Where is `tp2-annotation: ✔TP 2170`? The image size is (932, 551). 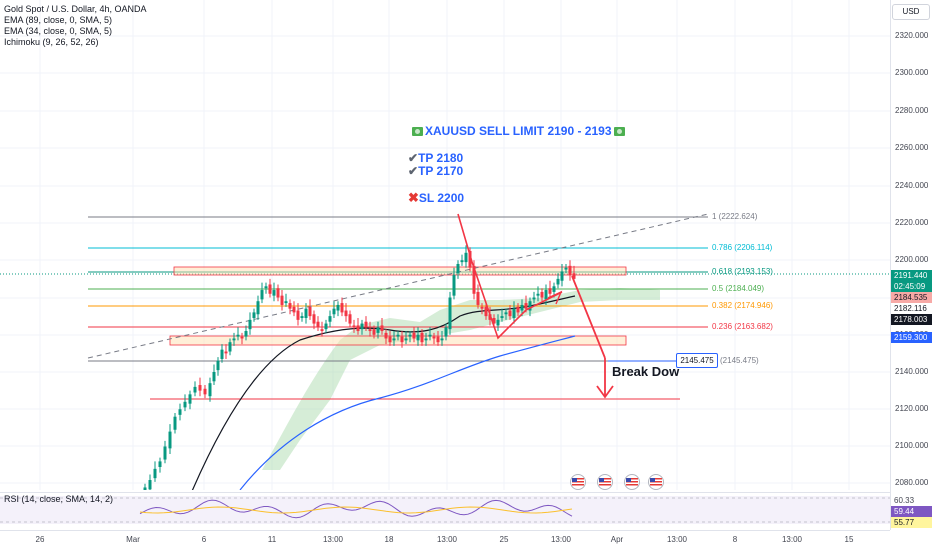
tp2-annotation: ✔TP 2170 is located at coordinates (436, 171).